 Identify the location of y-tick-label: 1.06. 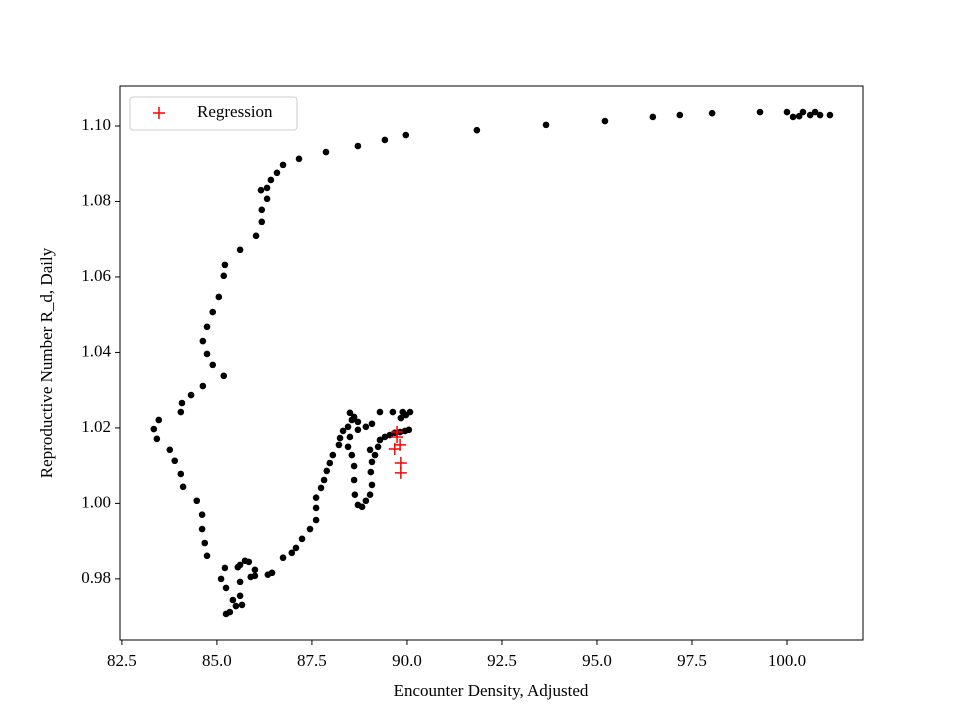
(96, 275).